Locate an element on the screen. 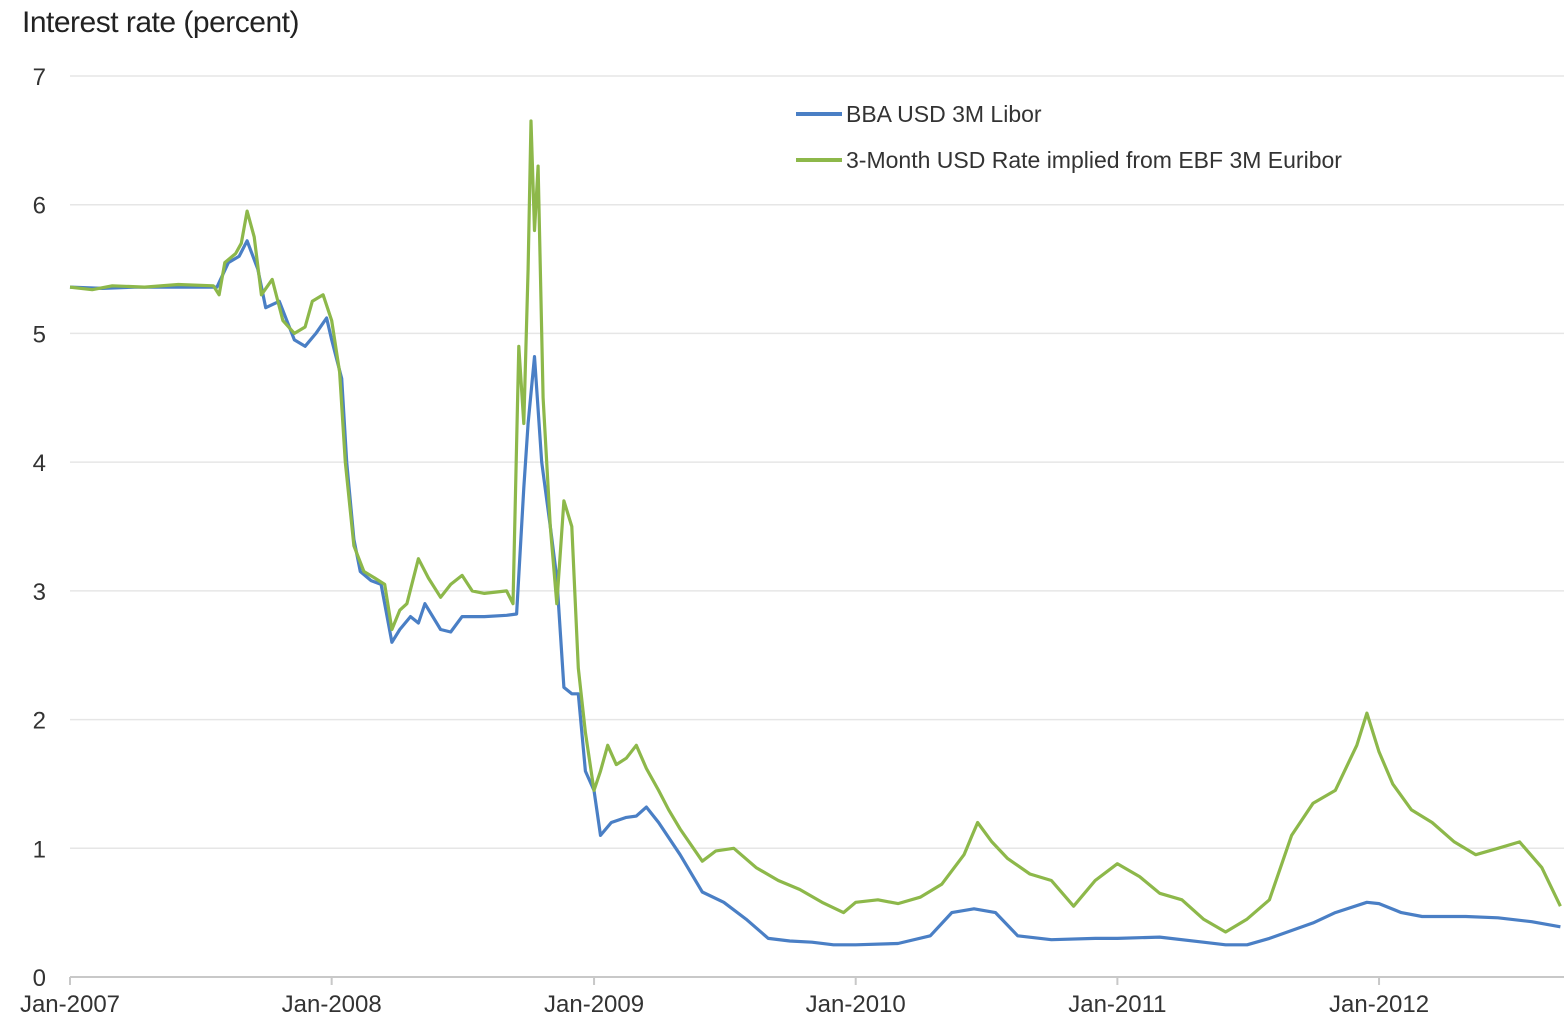  x-tick-label: Jan-2007 is located at coordinates (70, 1004).